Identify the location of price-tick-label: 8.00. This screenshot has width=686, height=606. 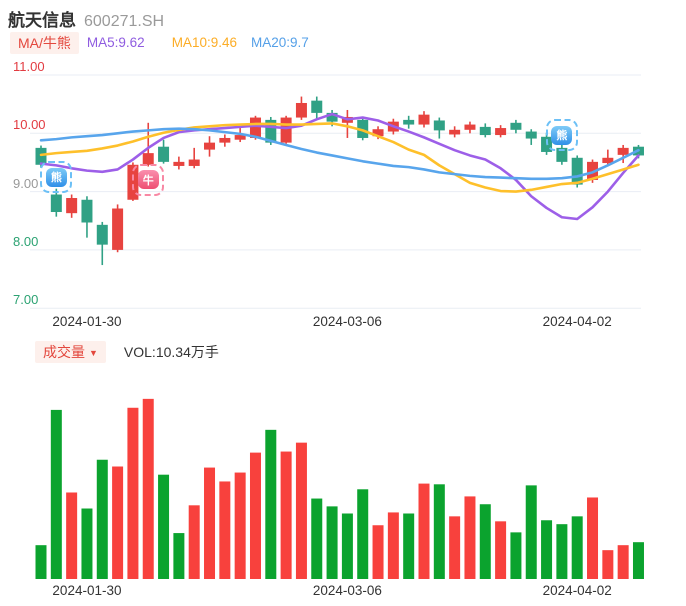
(26, 241).